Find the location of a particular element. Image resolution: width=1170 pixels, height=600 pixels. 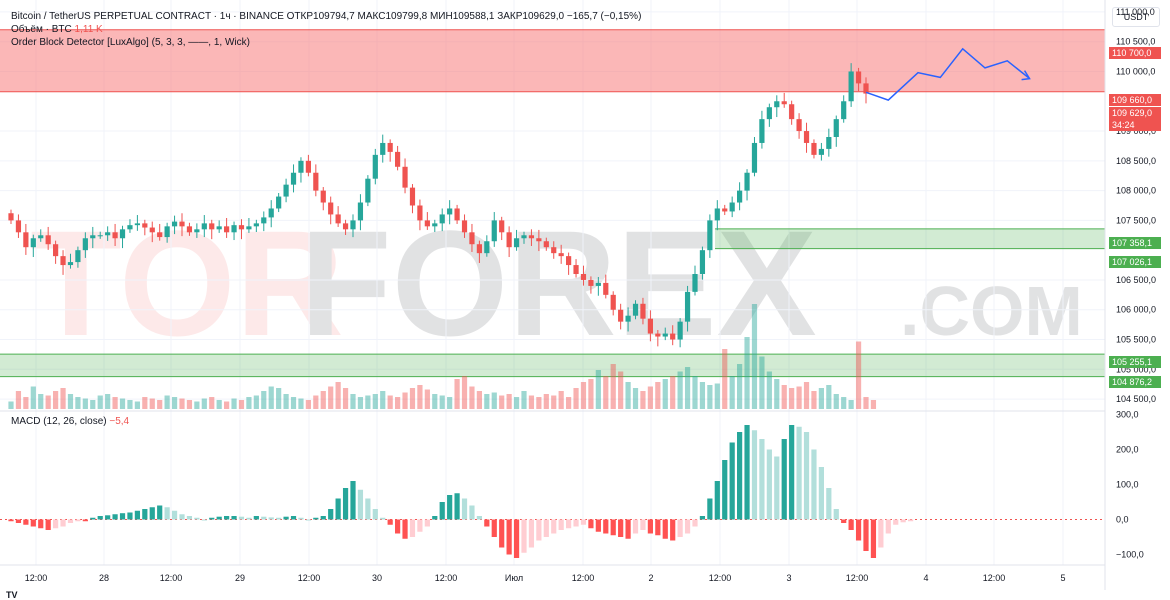

time-tick-label: 12:00 is located at coordinates (309, 578).